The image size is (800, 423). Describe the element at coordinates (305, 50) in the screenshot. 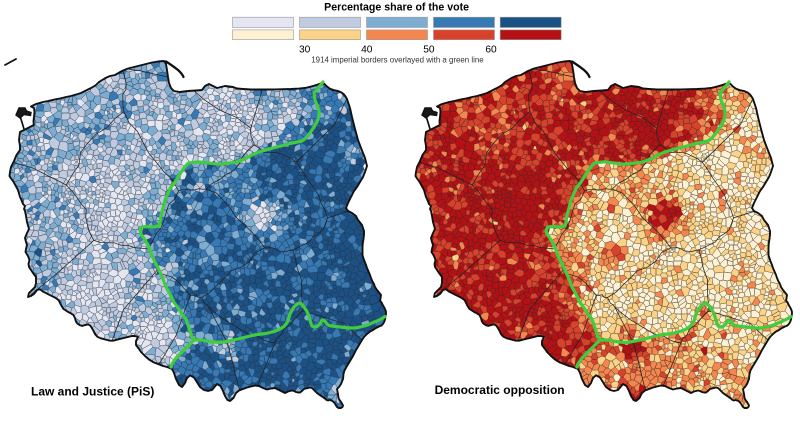

I see `svg-text: 30` at that location.